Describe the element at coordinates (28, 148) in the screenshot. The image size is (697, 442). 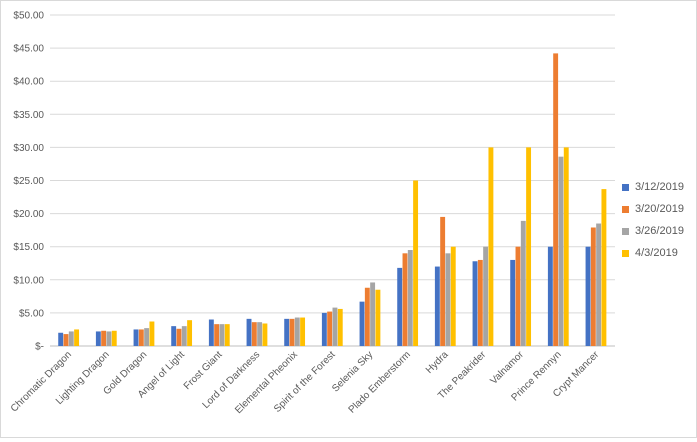
I see `y-tick-label: $30.00` at that location.